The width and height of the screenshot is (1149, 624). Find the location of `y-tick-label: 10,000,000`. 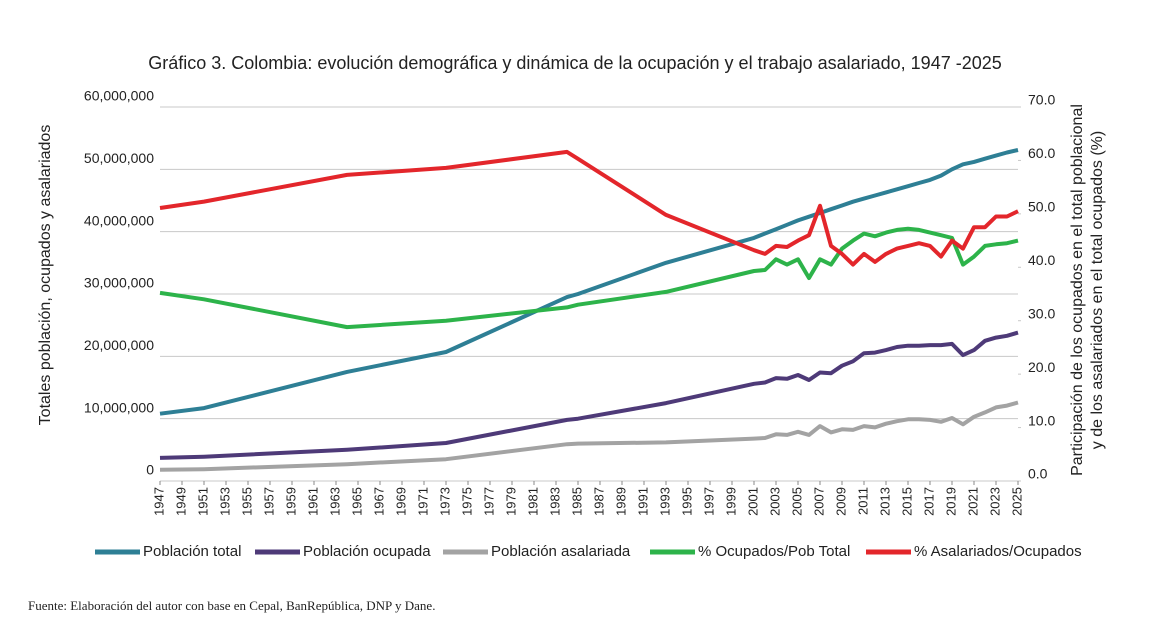

y-tick-label: 10,000,000 is located at coordinates (119, 407).